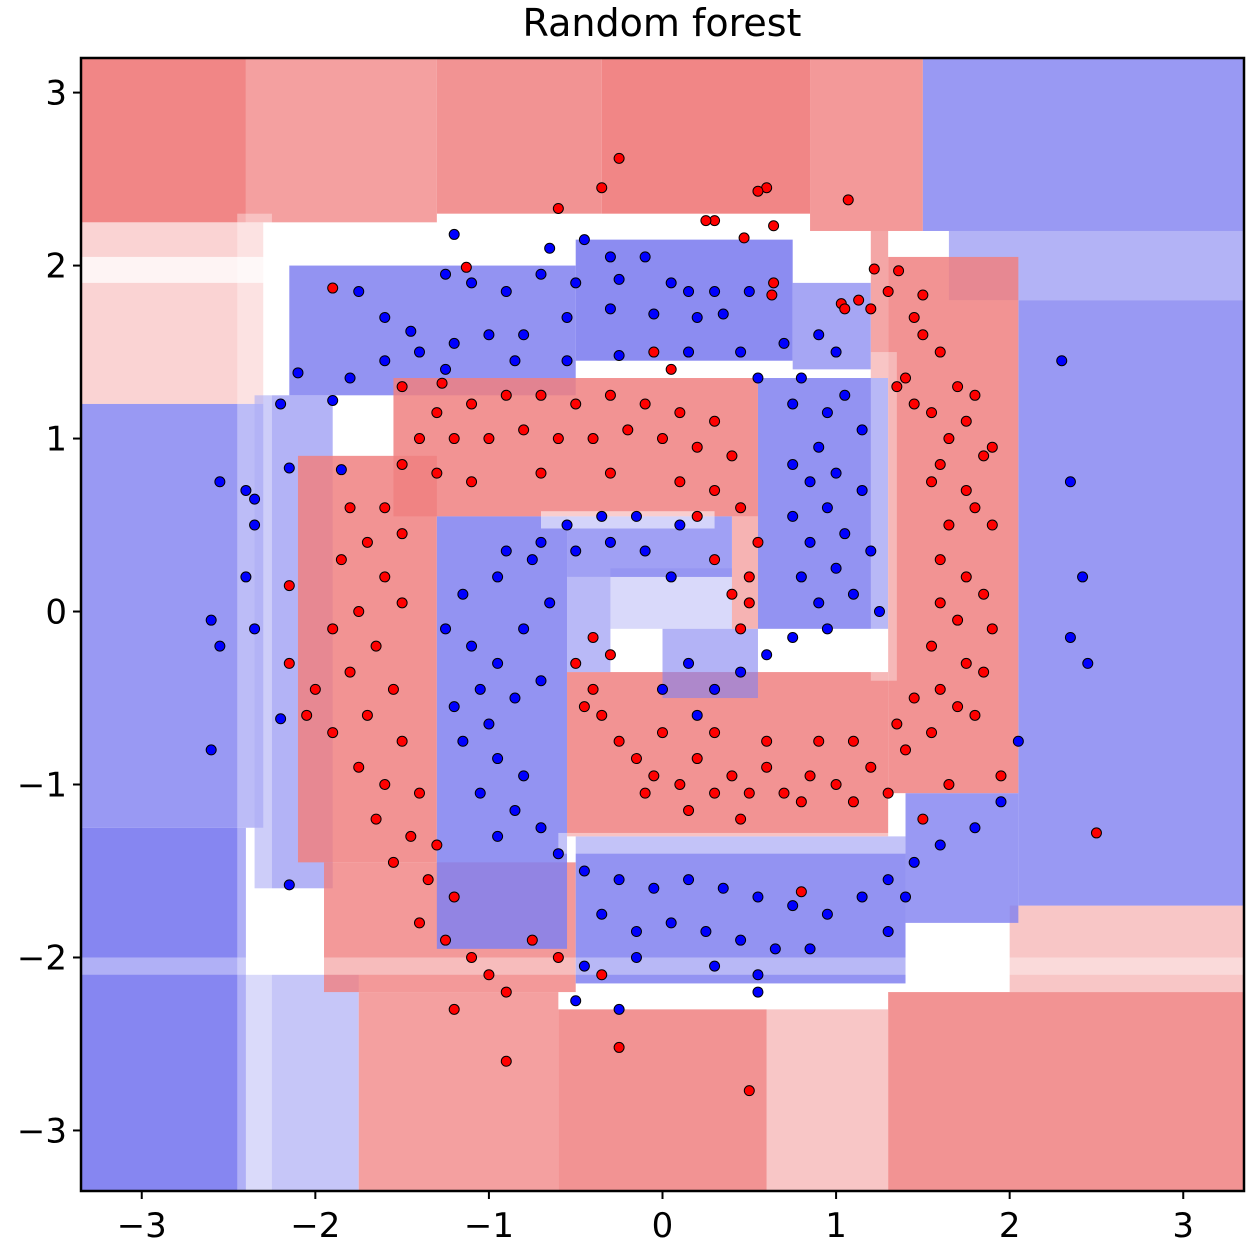  What do you see at coordinates (315, 1226) in the screenshot?
I see `x-tick-label: −2` at bounding box center [315, 1226].